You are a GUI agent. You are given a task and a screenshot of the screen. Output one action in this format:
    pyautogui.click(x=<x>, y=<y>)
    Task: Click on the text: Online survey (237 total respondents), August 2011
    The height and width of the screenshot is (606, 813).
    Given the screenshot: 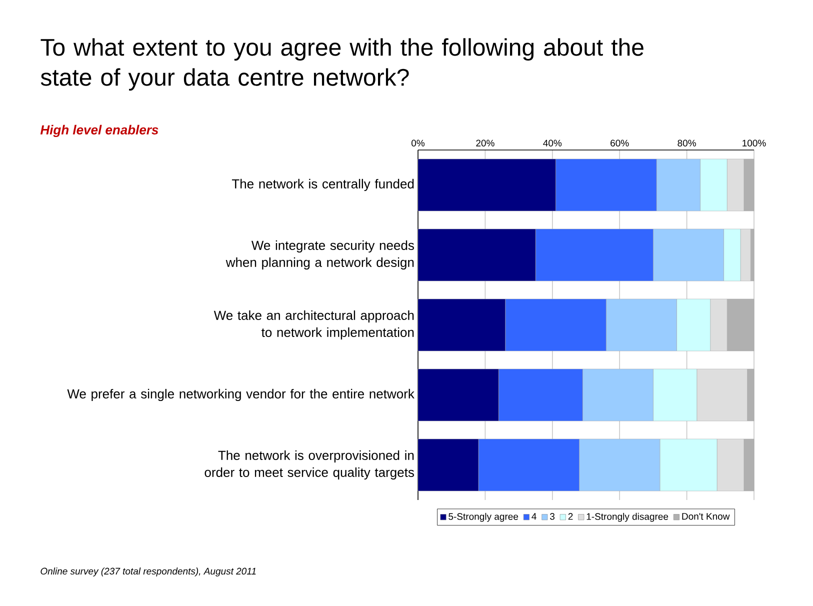 What is the action you would take?
    pyautogui.click(x=148, y=572)
    